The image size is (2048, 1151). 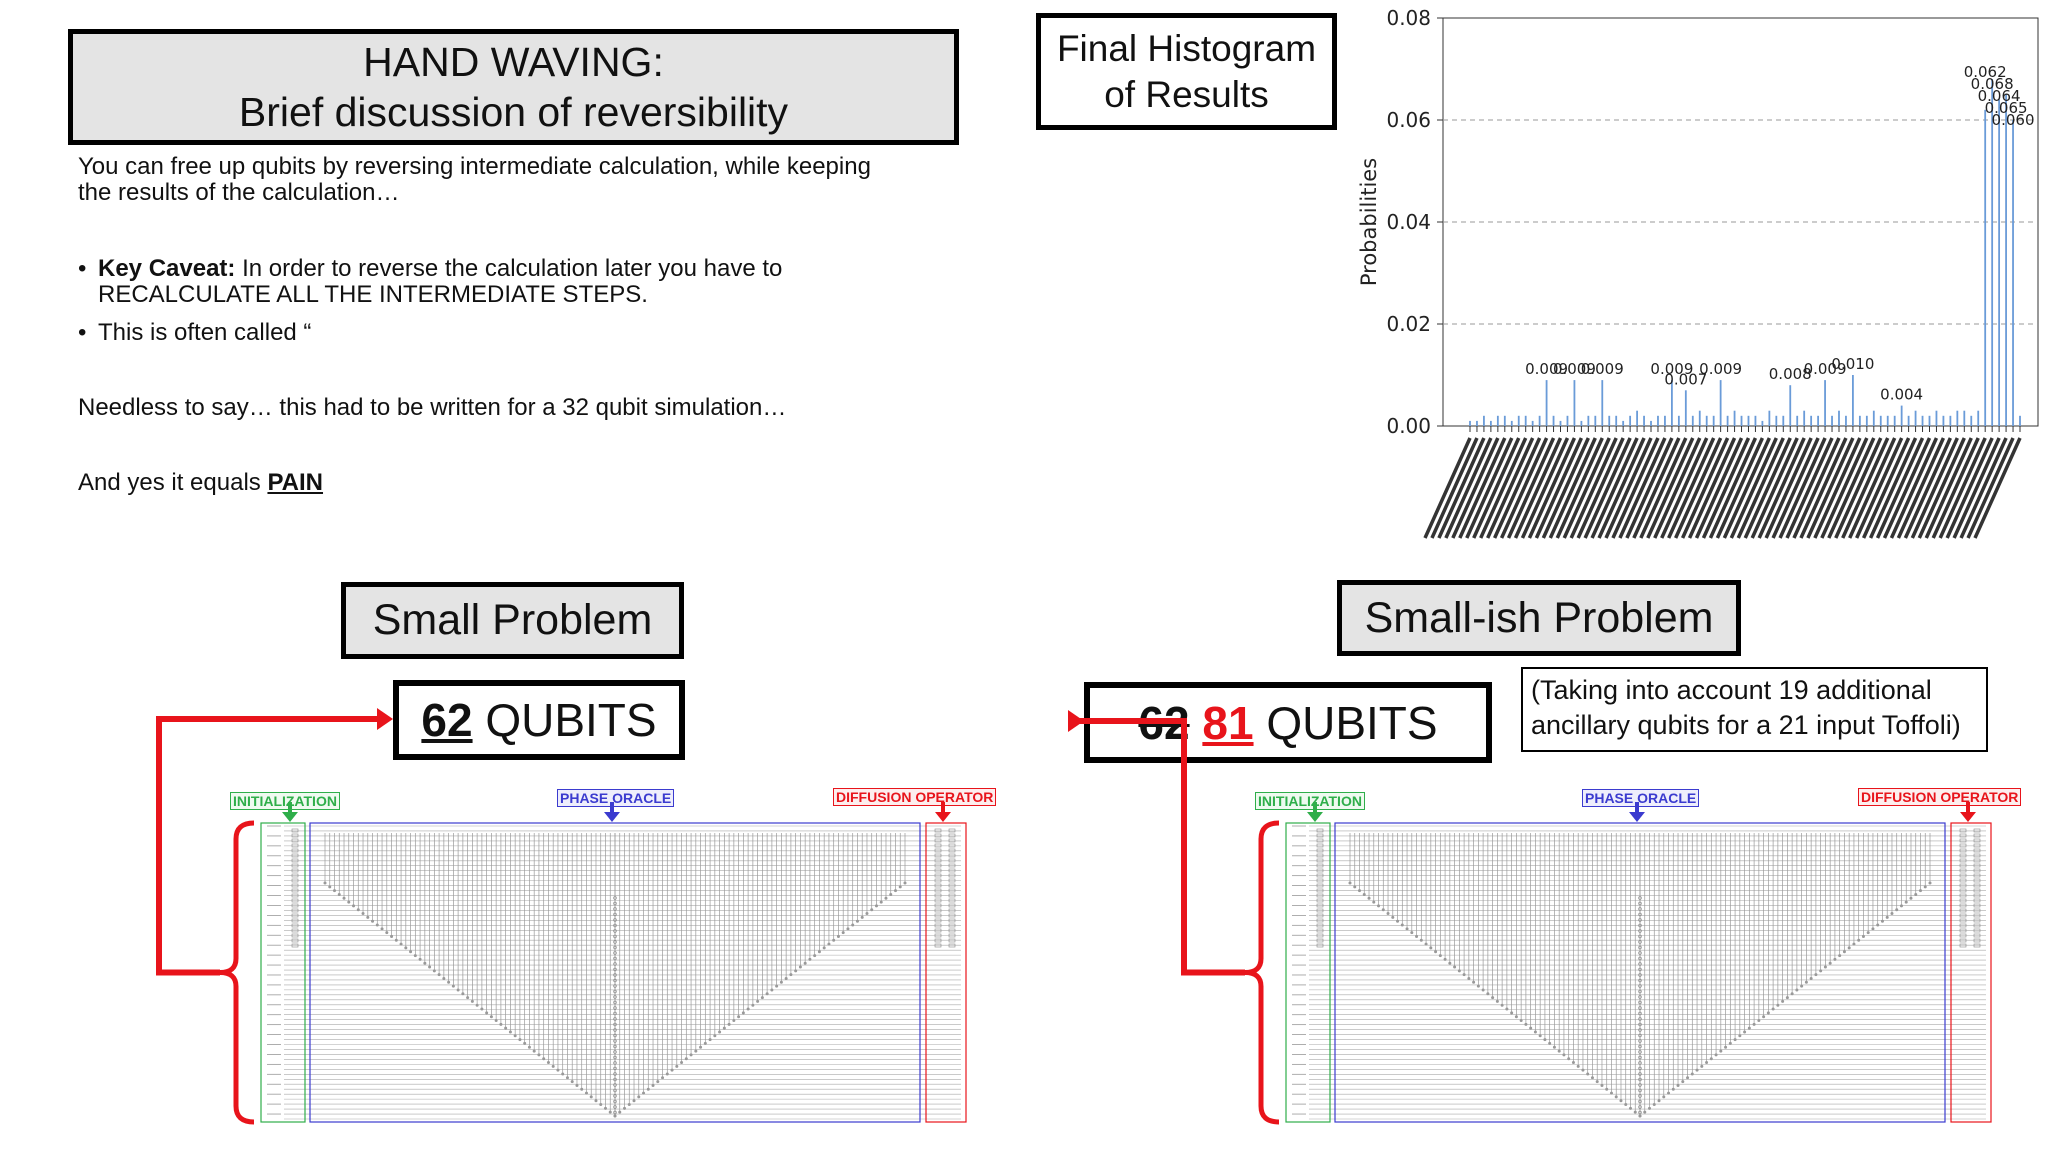 What do you see at coordinates (1671, 369) in the screenshot?
I see `data-label: 0.009` at bounding box center [1671, 369].